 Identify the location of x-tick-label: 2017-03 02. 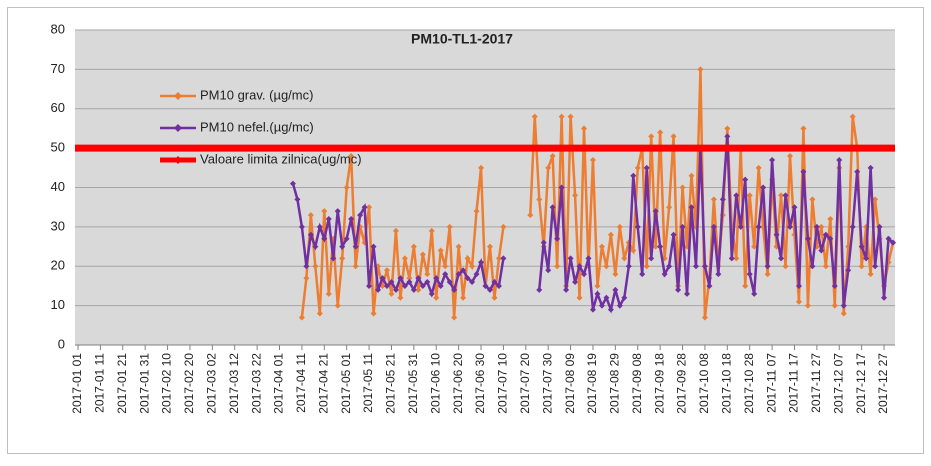
(212, 383).